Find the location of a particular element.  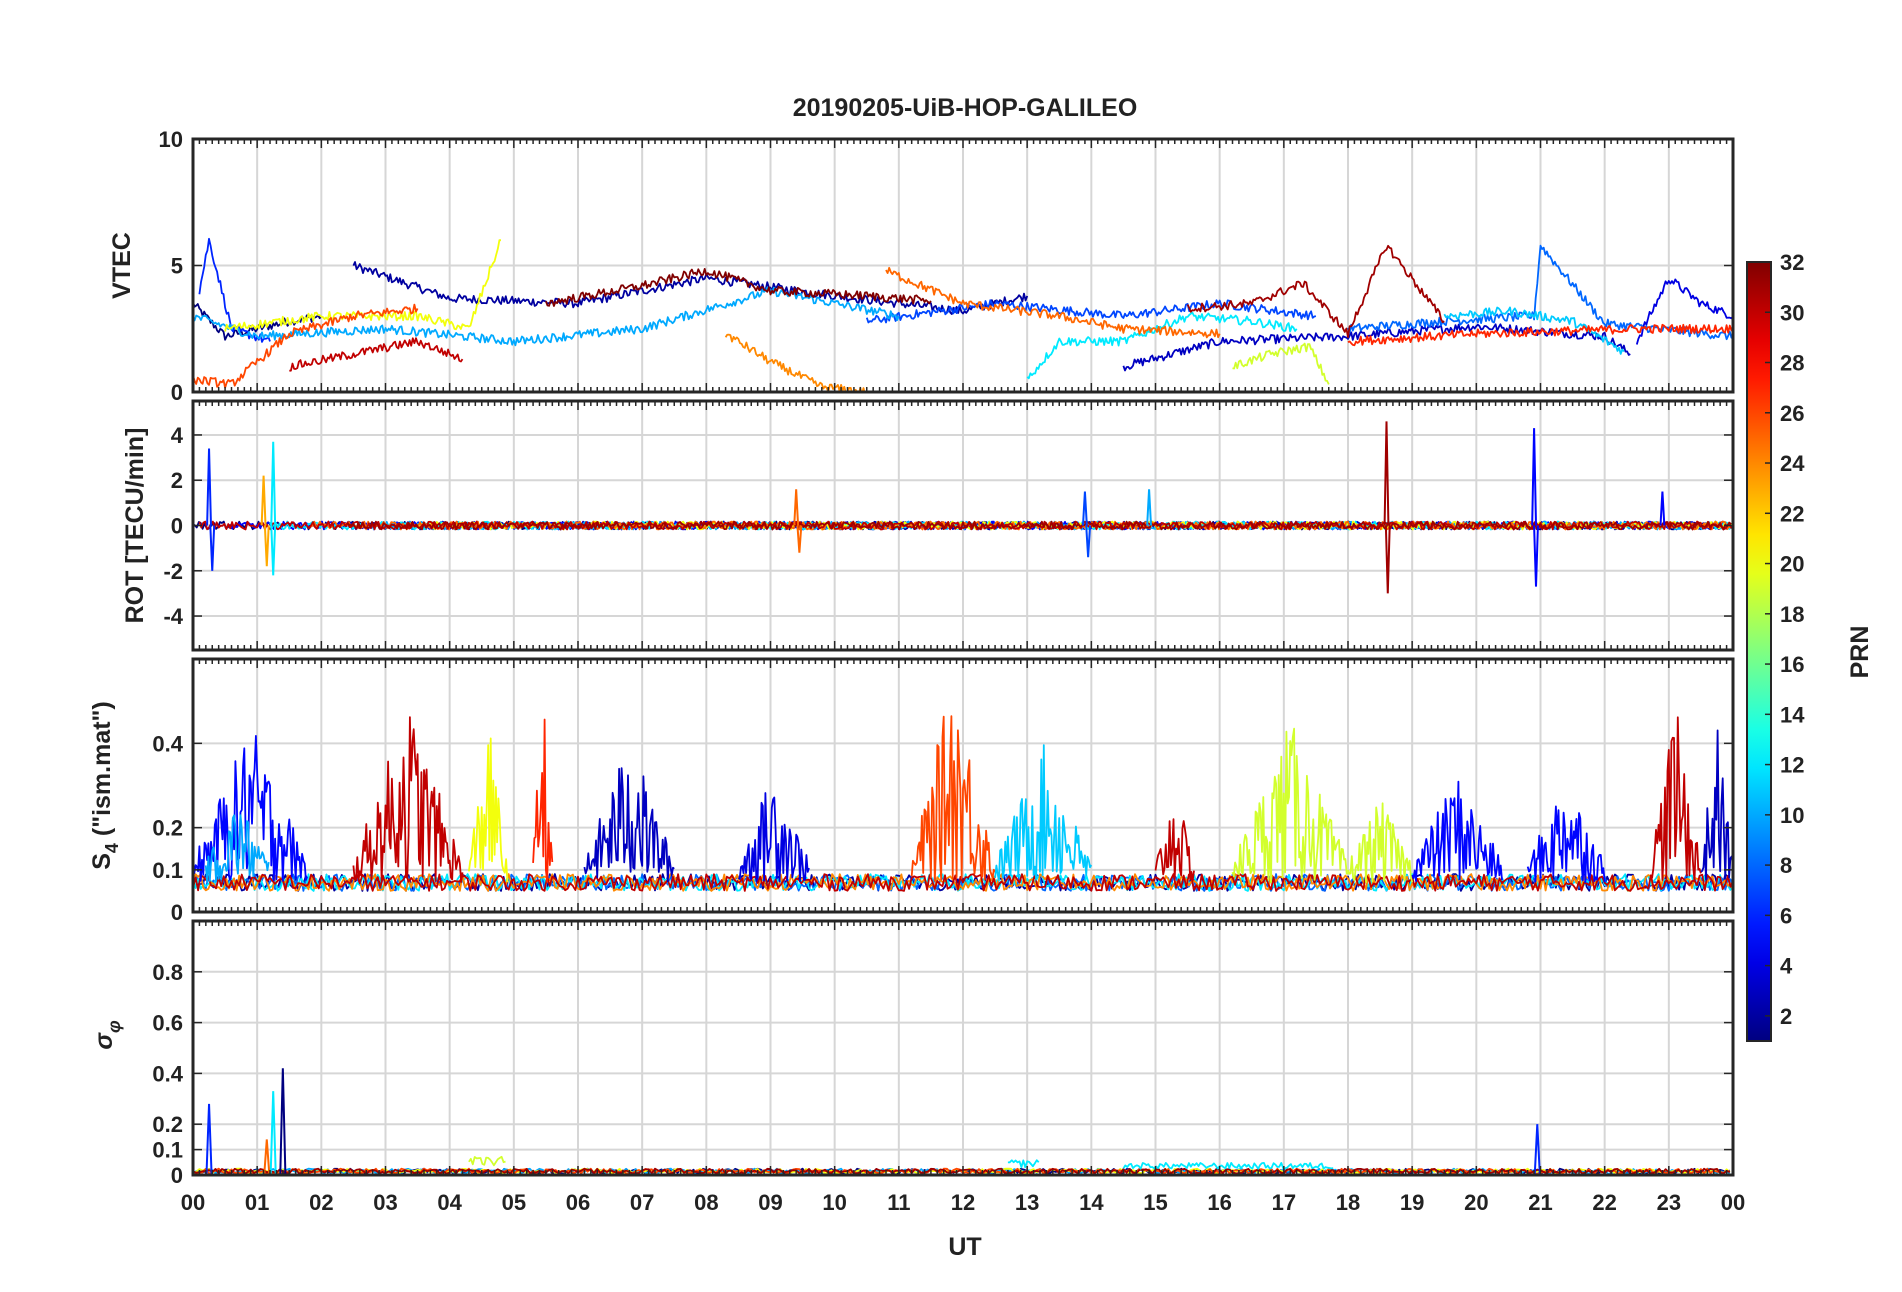

x-tick-label: 23 is located at coordinates (1669, 1202).